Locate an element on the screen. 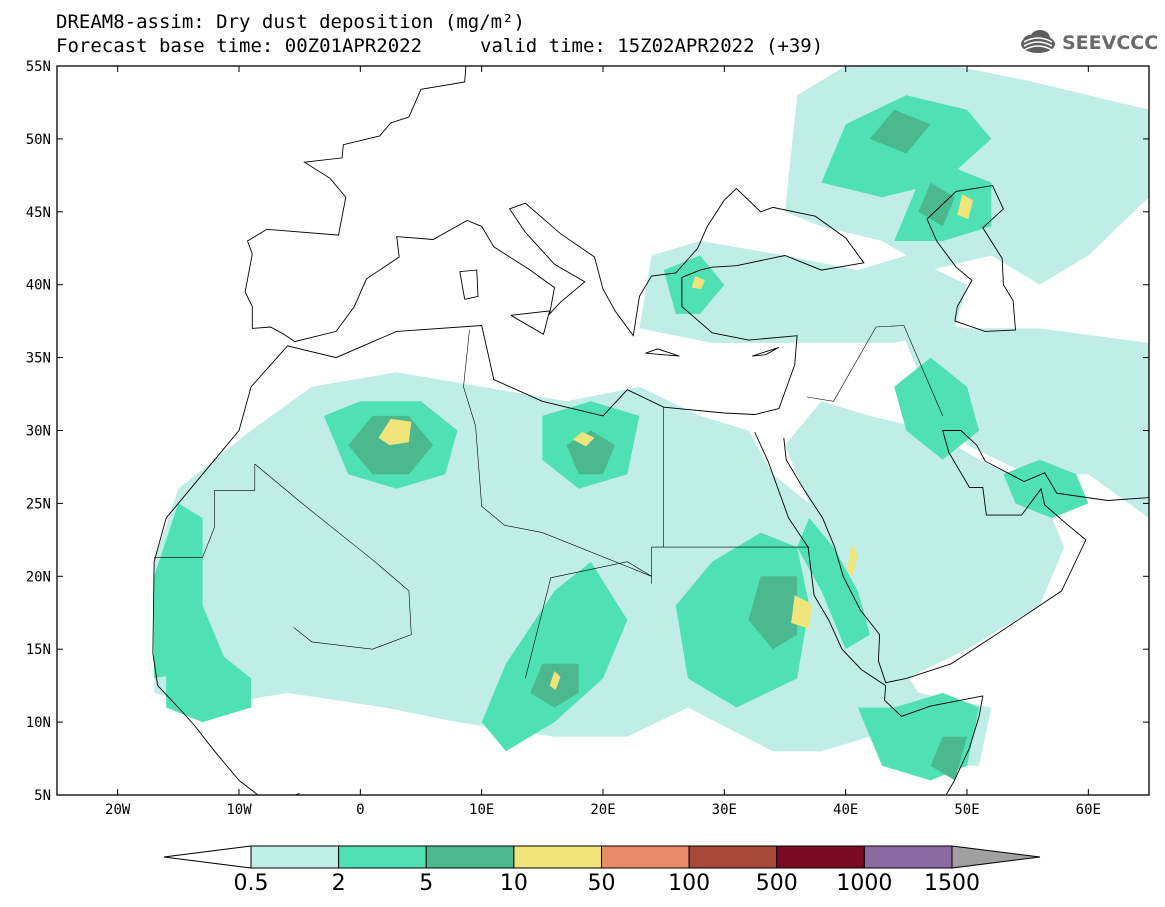  lat-label: 50N is located at coordinates (38, 140).